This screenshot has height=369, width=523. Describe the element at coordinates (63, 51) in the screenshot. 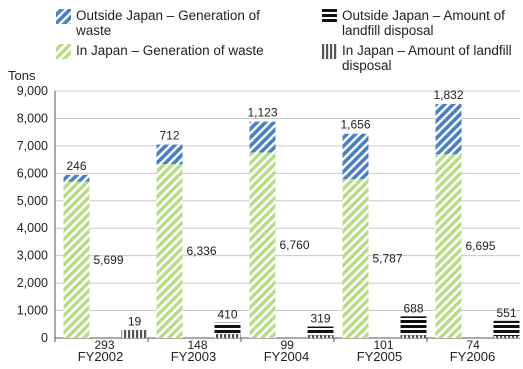

I see `legend-swatch-in-generation` at that location.